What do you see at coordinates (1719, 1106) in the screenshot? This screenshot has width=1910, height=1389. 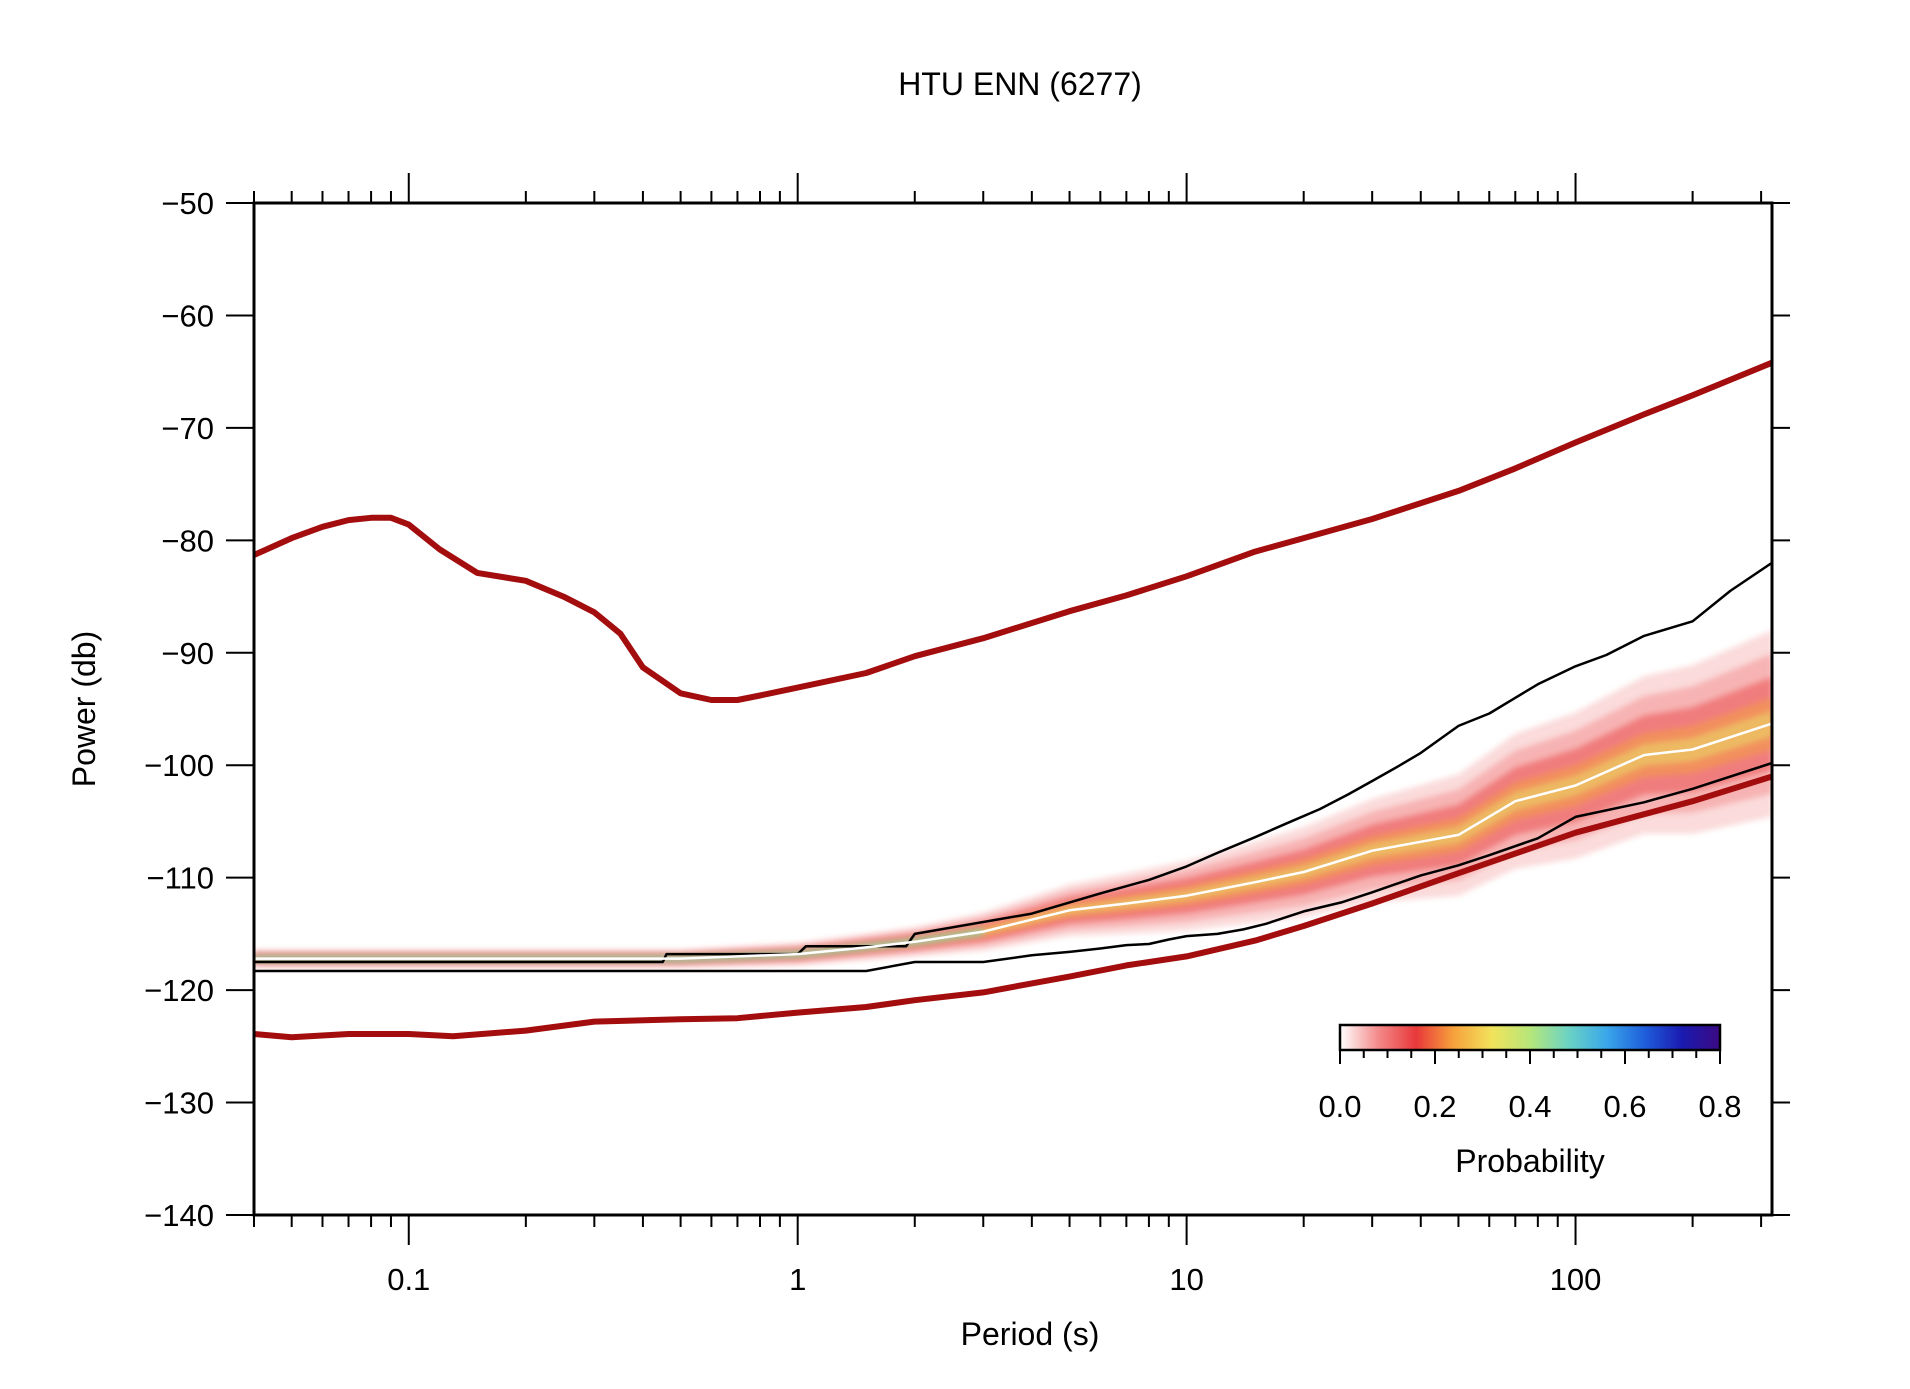 I see `colorbar-tick-label: 0.8` at bounding box center [1719, 1106].